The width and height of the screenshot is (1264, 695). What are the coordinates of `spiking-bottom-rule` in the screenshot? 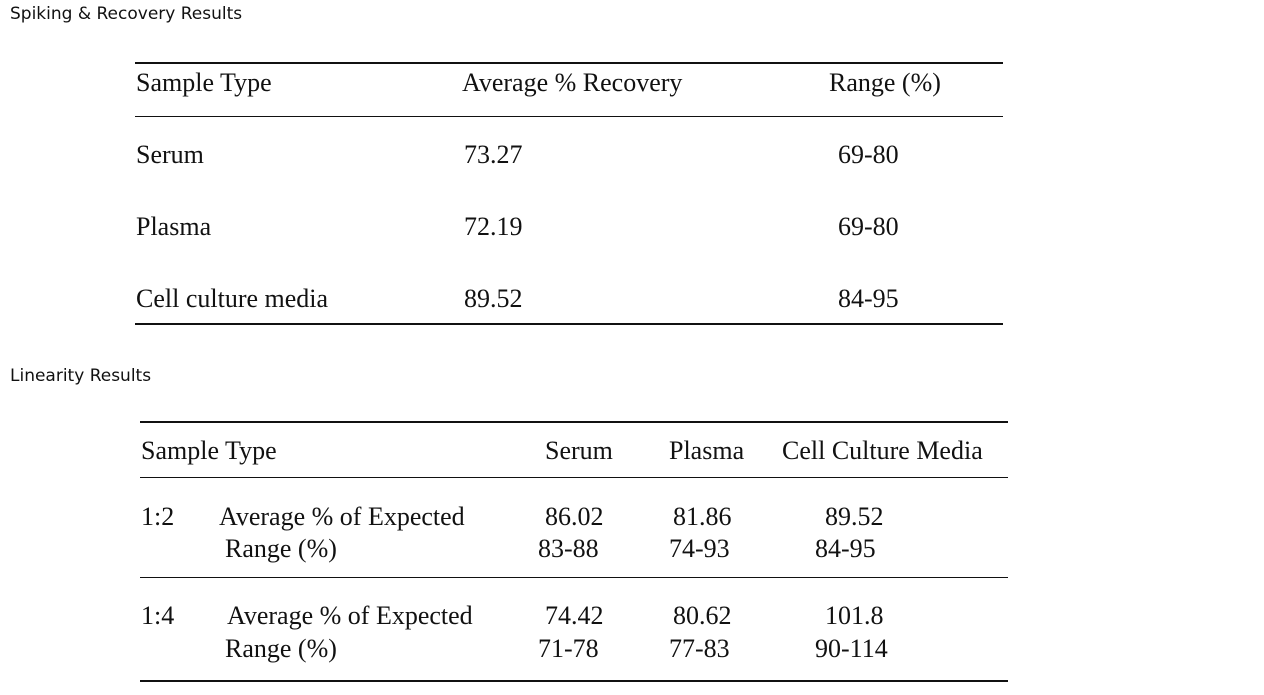 It's located at (569, 324).